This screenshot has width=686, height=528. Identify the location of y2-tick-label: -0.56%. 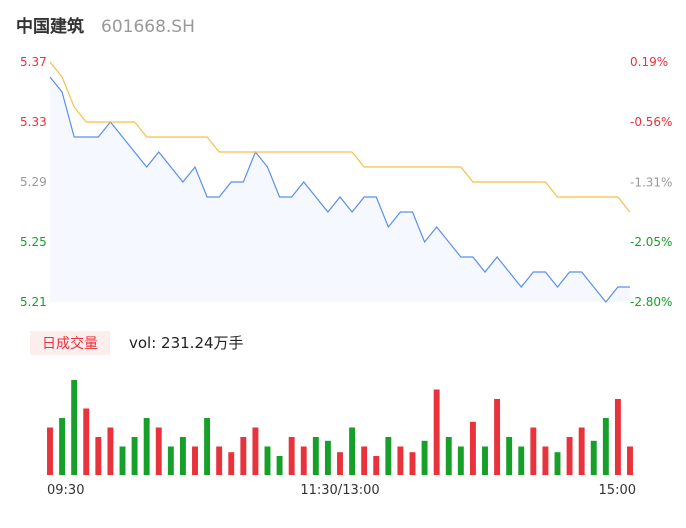
(651, 122).